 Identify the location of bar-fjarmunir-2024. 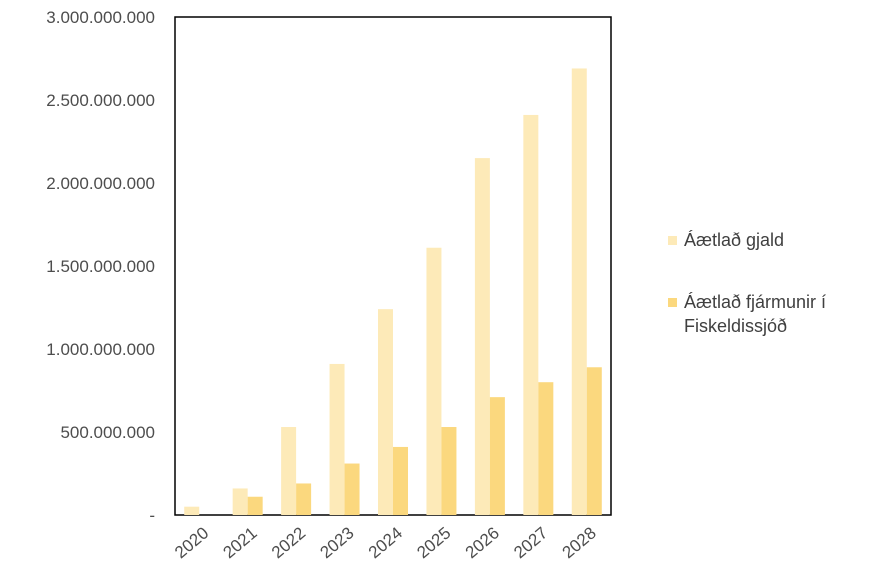
(400, 480).